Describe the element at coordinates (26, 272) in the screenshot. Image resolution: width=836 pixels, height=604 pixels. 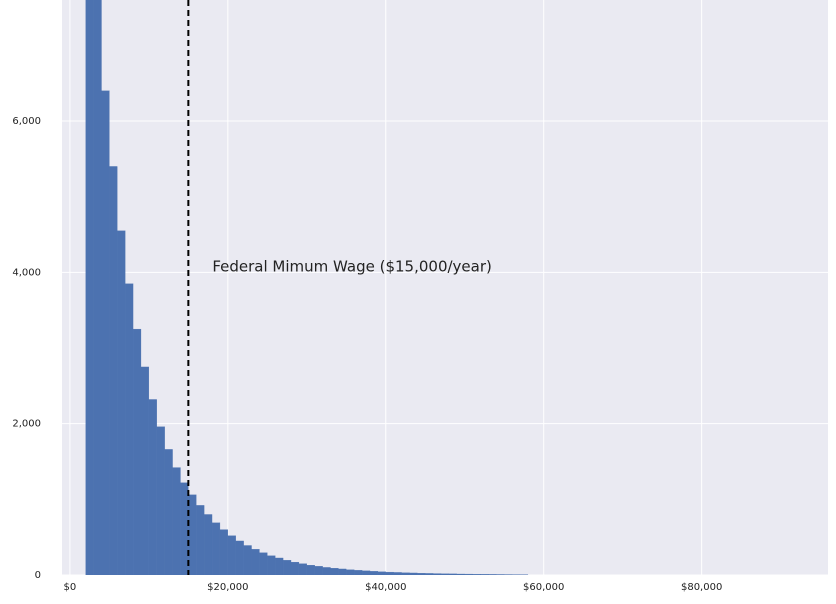
I see `y-tick-label: 4,000` at that location.